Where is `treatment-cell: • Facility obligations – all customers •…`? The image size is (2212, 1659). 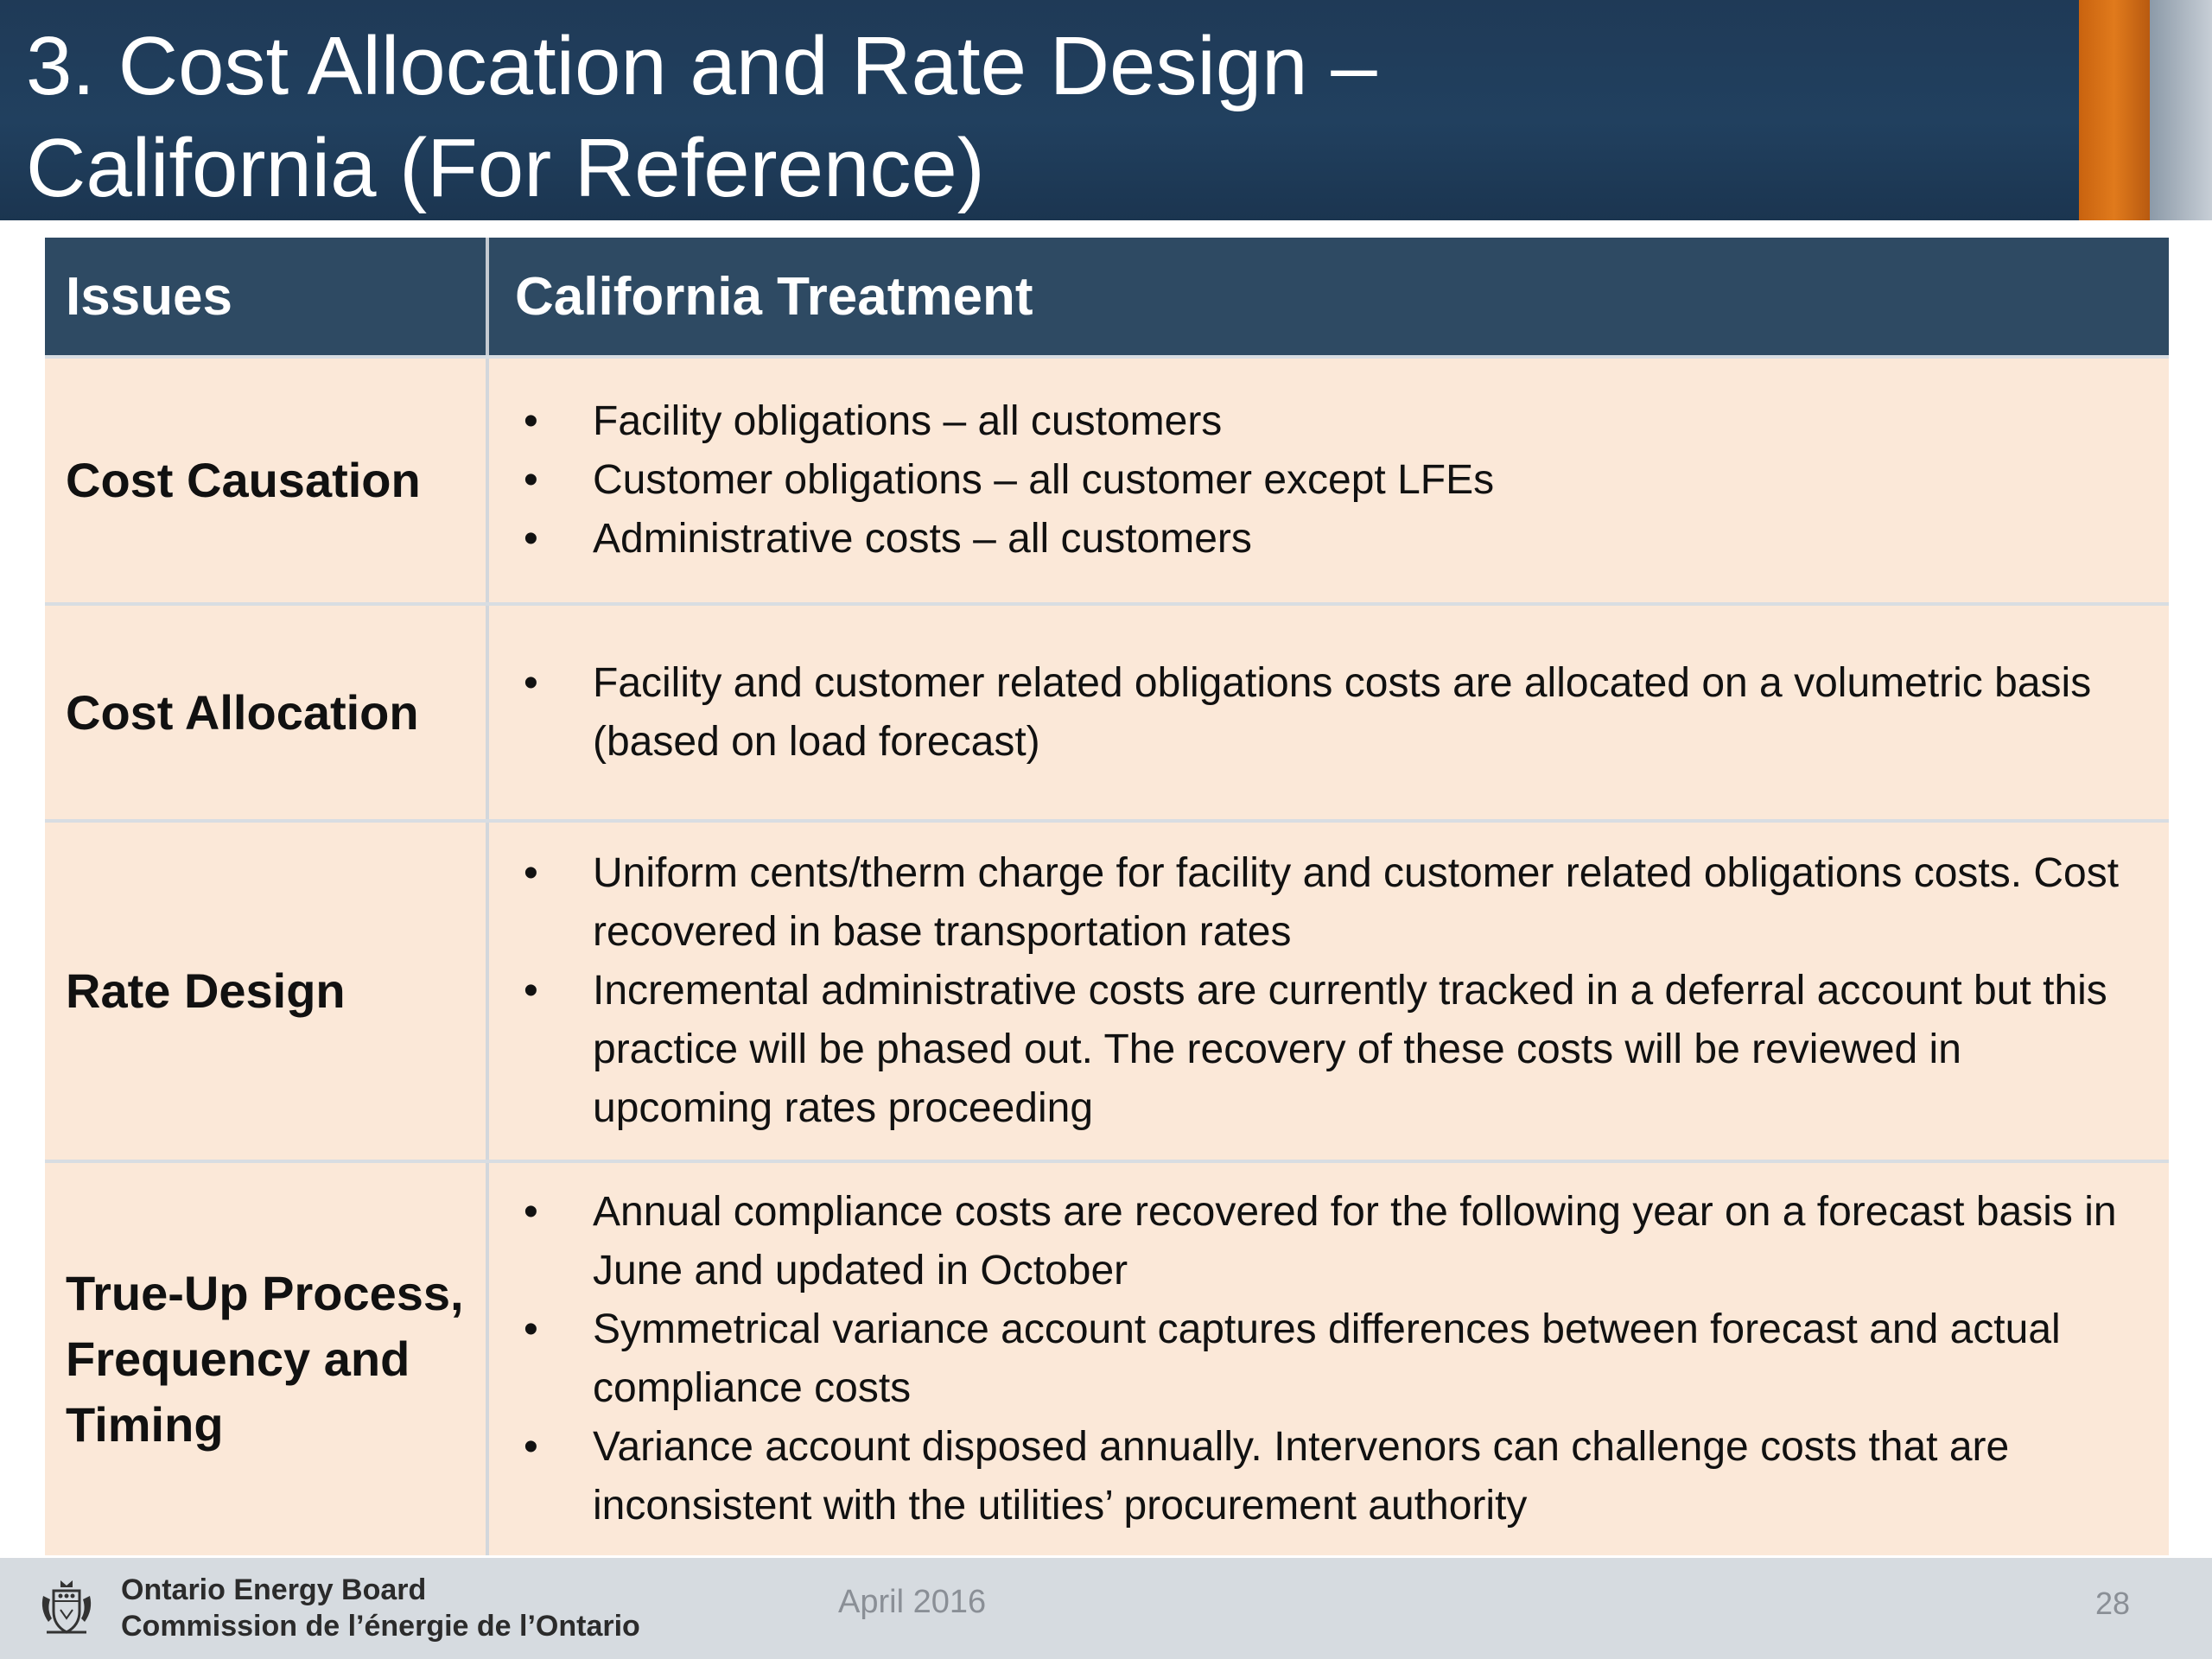
treatment-cell: • Facility obligations – all customers •… is located at coordinates (1329, 480).